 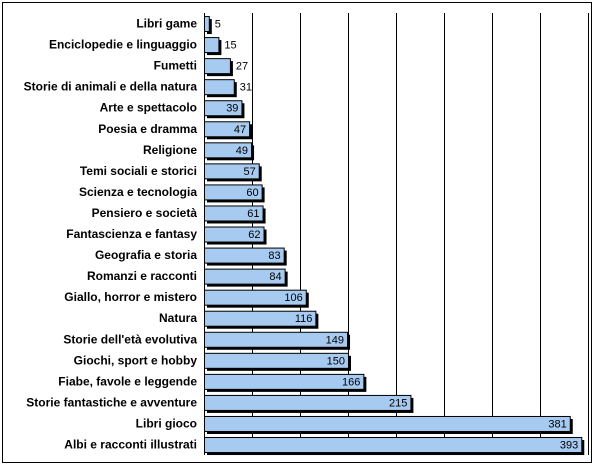 I want to click on data-label: 381, so click(x=557, y=424).